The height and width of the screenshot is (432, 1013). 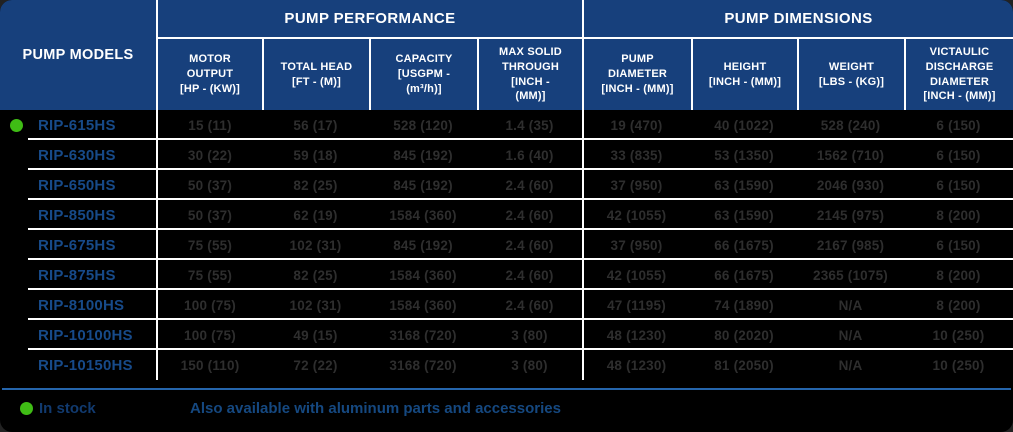 What do you see at coordinates (506, 389) in the screenshot?
I see `footer-divider` at bounding box center [506, 389].